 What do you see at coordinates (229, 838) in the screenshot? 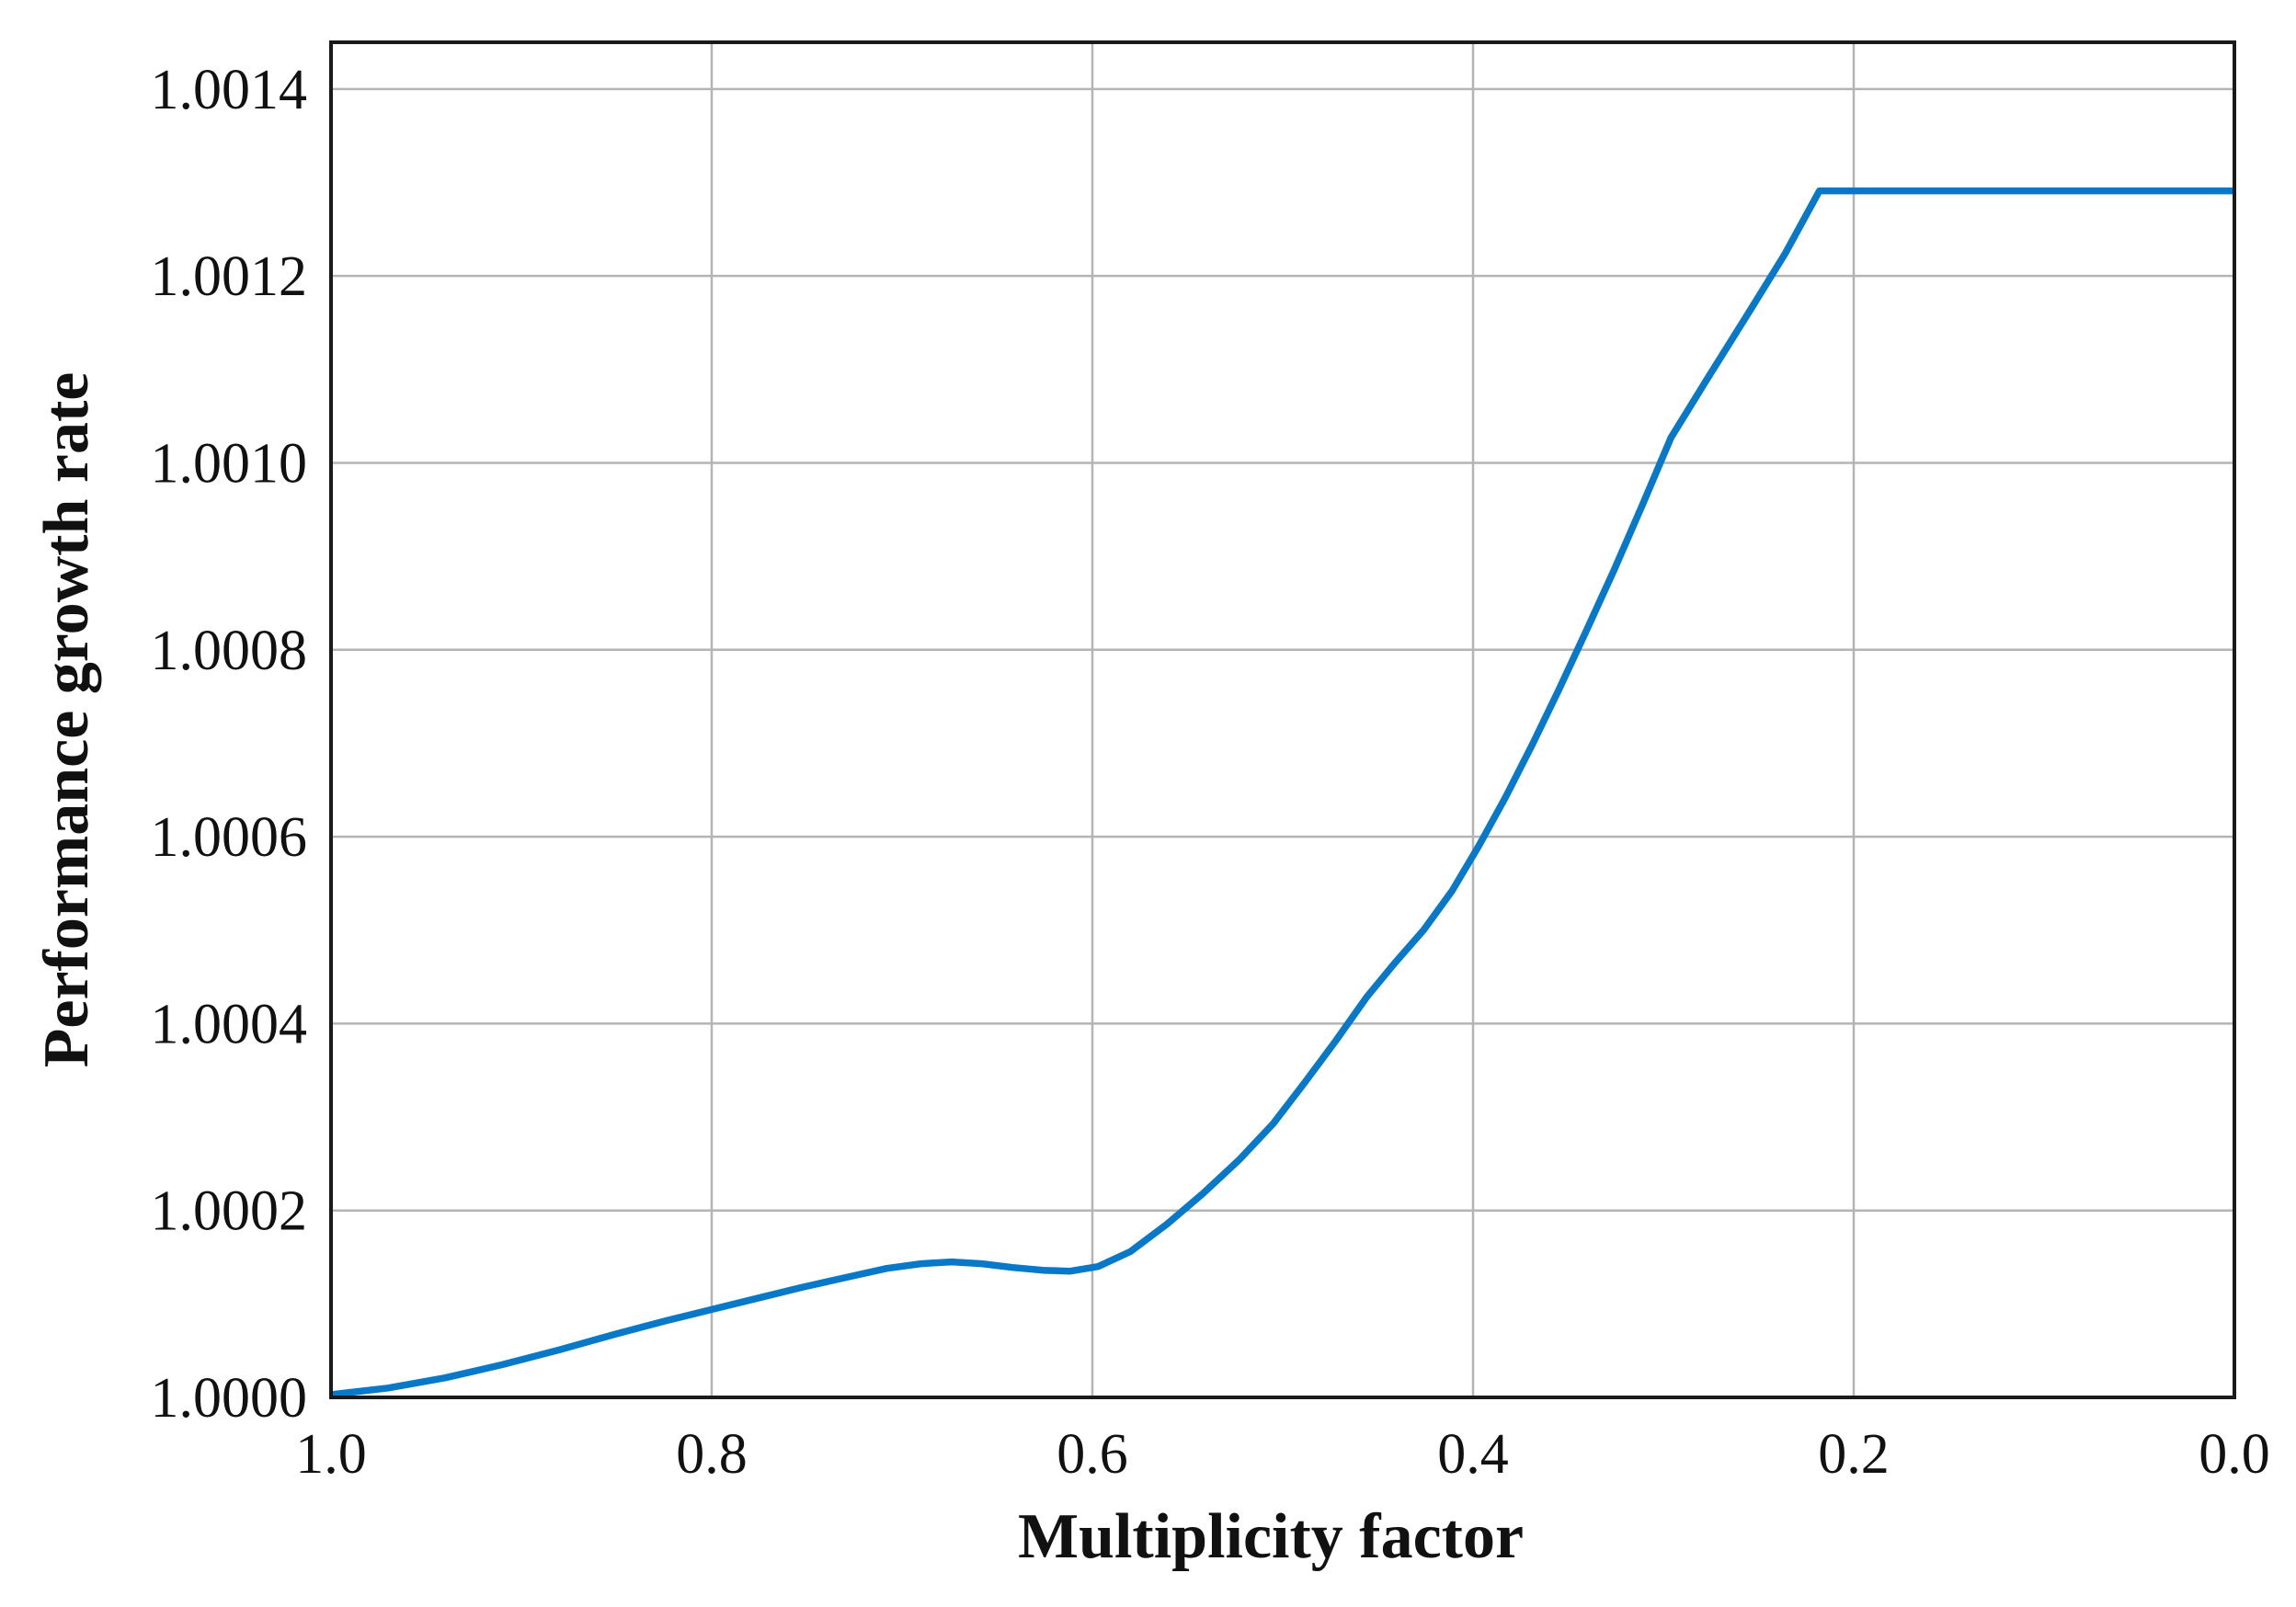
I see `y-tick-label-1.0006: 1.0006` at bounding box center [229, 838].